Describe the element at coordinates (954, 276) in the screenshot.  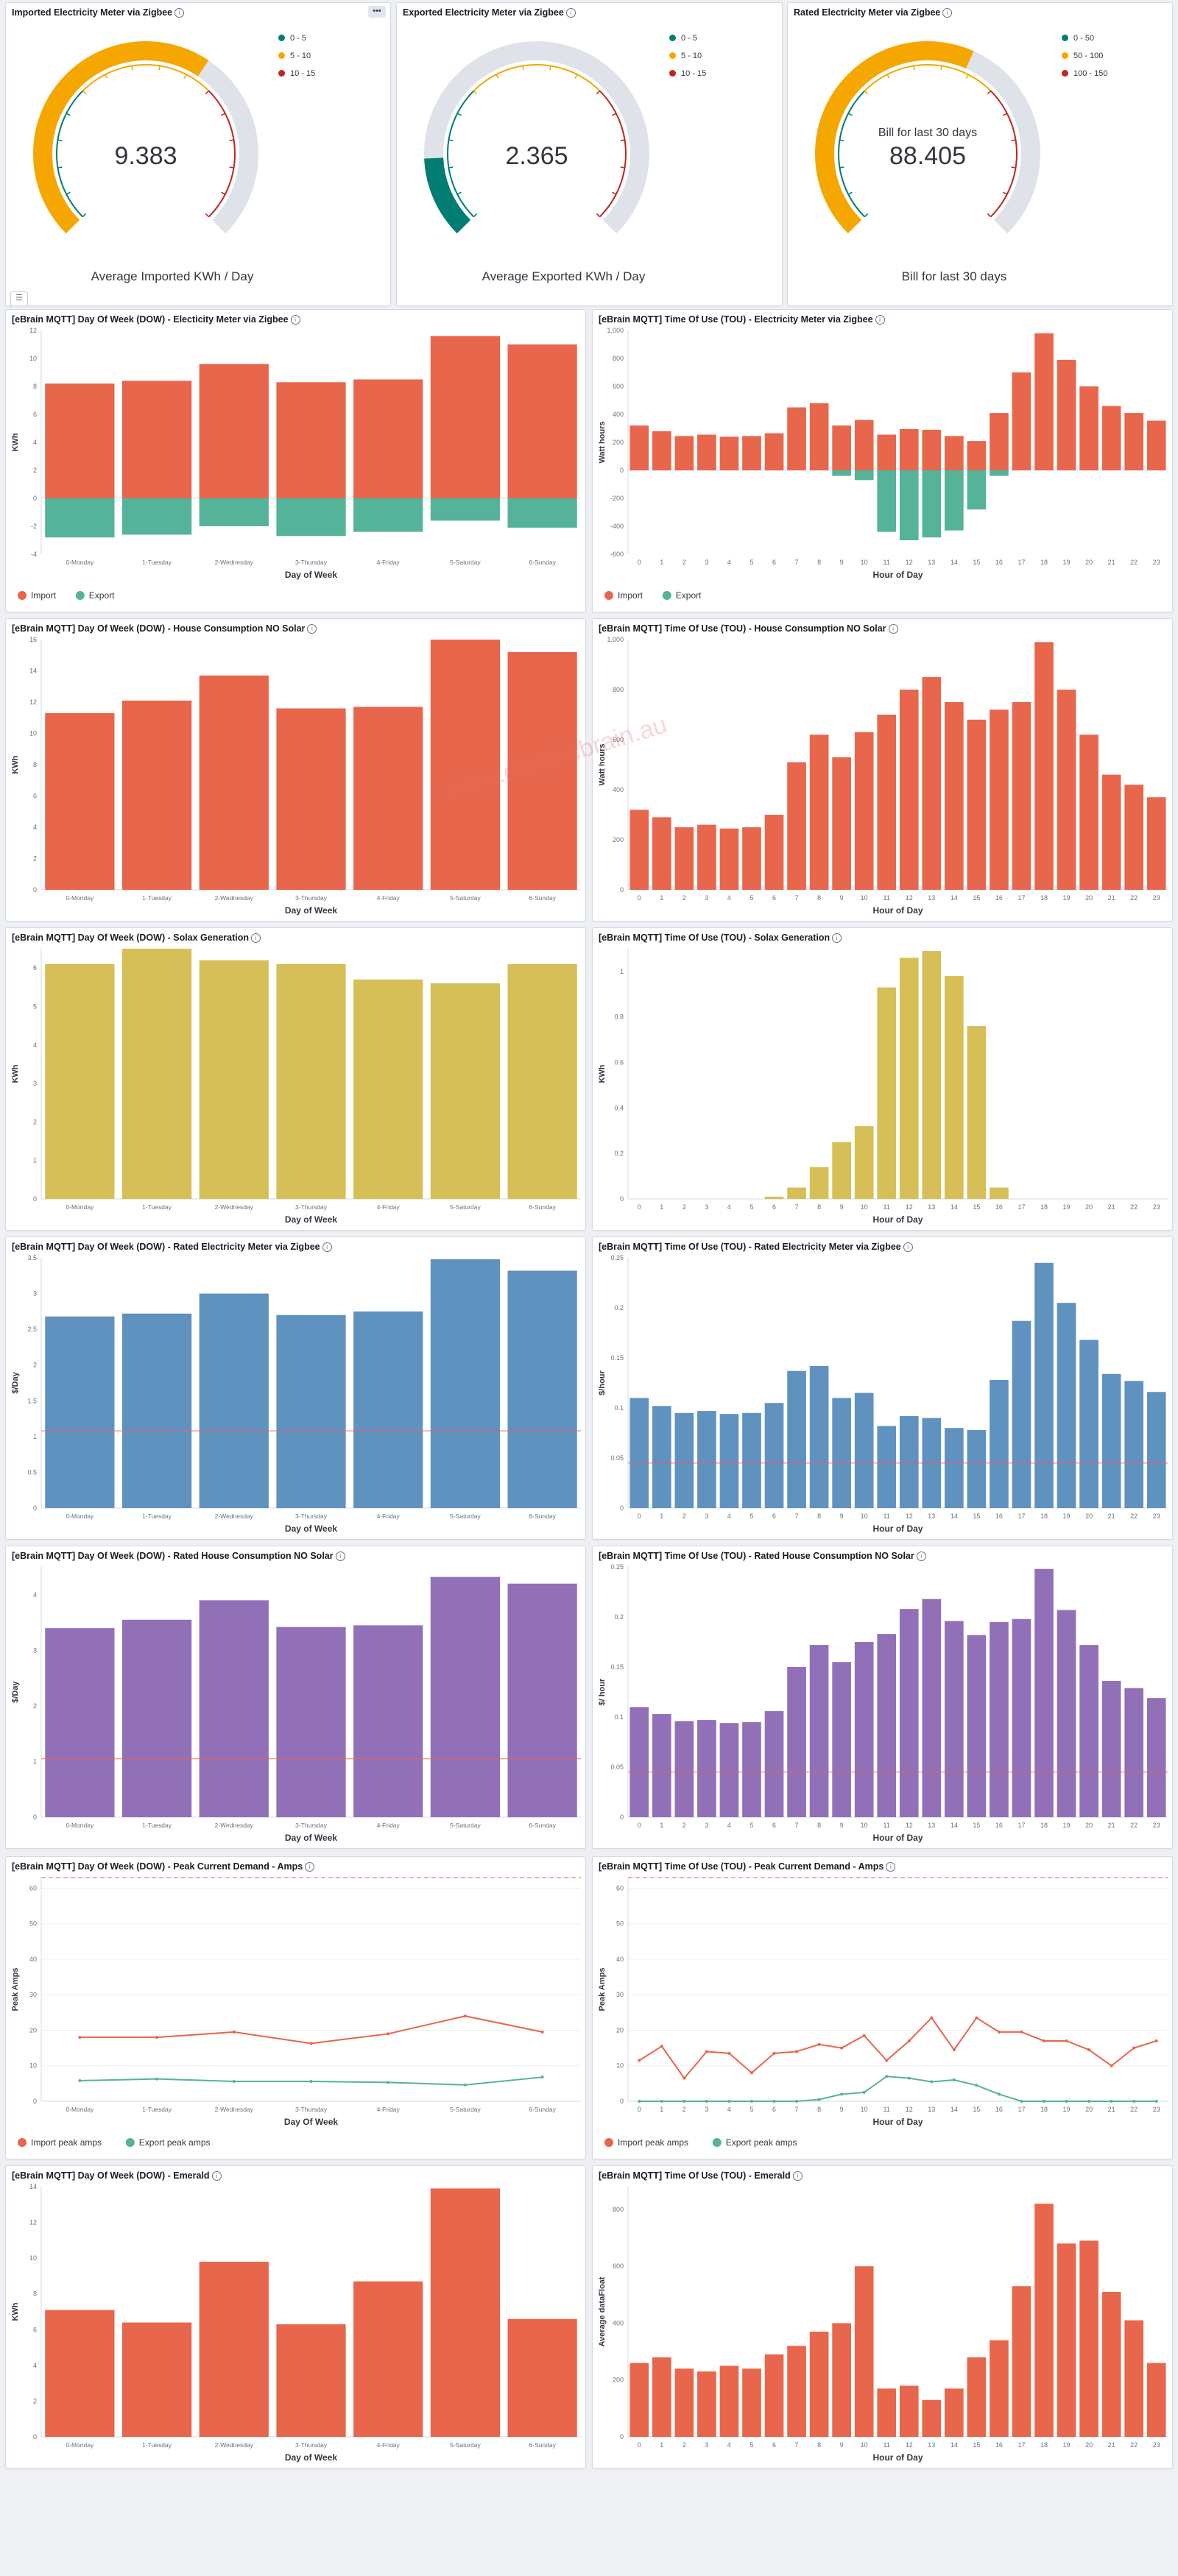
I see `gauge-caption: Bill for last 30 days` at that location.